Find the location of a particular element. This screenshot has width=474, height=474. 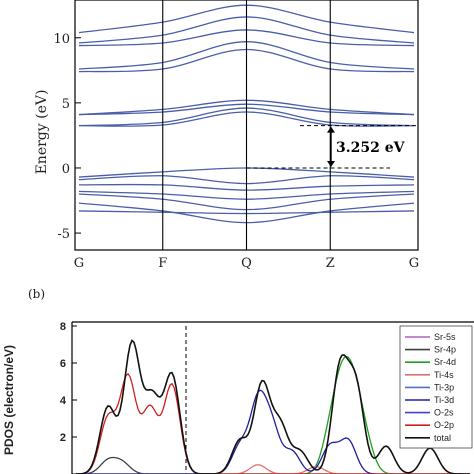

pdos-curve-ti-3d is located at coordinates (273, 431).